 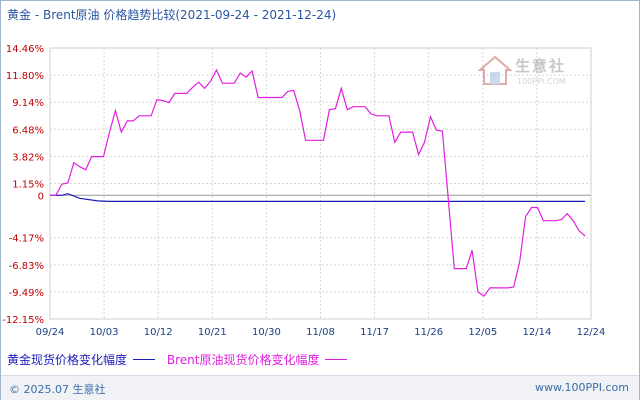 What do you see at coordinates (28, 103) in the screenshot?
I see `y-tick-label: 9.14%` at bounding box center [28, 103].